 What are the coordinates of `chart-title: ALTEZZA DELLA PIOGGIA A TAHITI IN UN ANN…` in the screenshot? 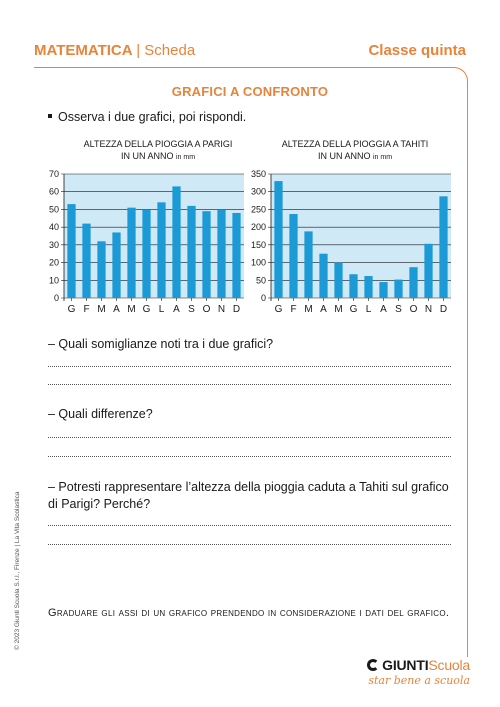 It's located at (355, 151).